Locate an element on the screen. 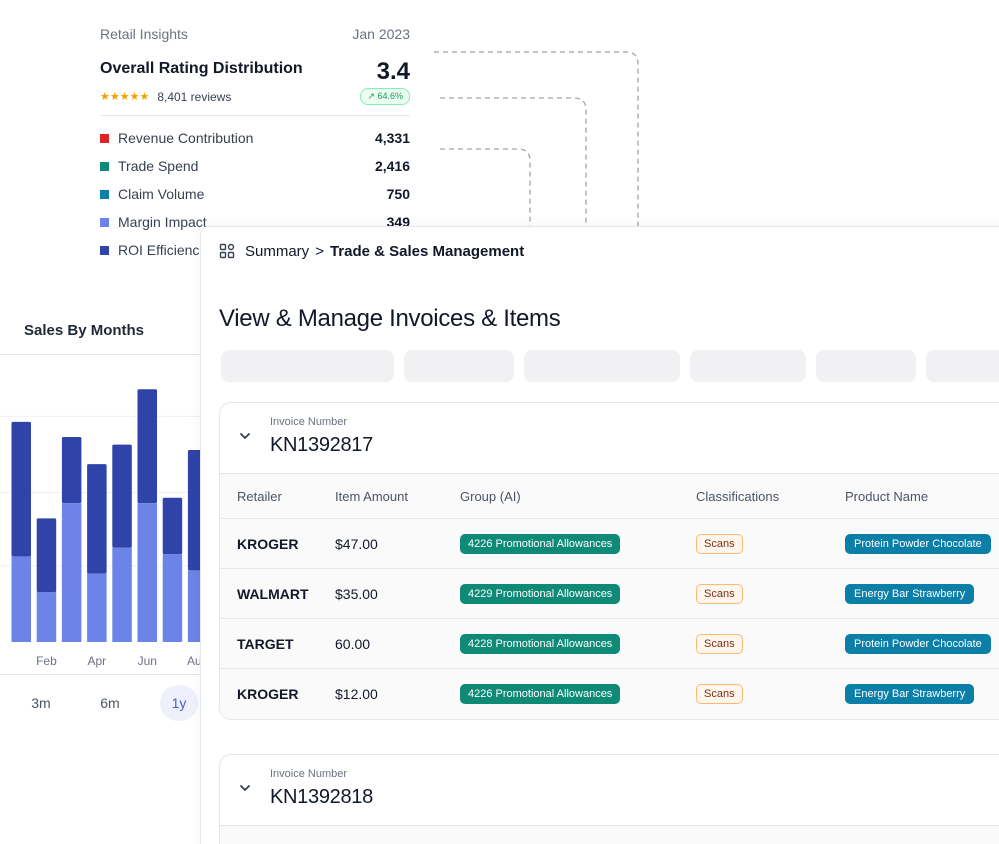 This screenshot has width=999, height=844. invoice-items-table is located at coordinates (609, 834).